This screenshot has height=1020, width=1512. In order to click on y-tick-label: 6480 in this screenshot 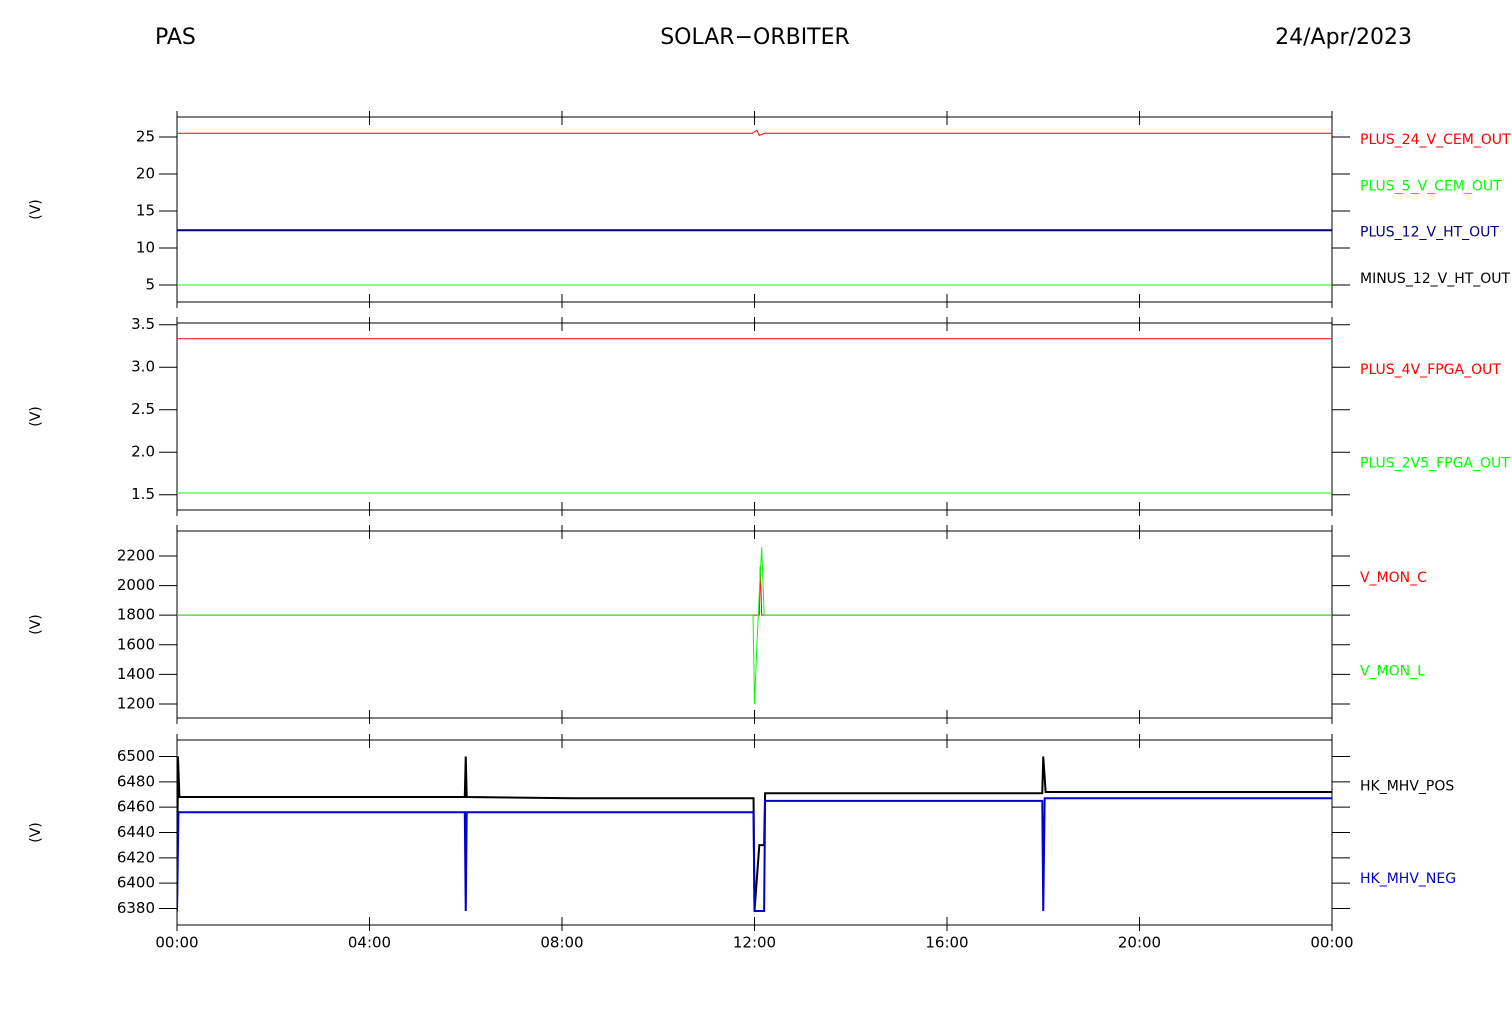, I will do `click(136, 781)`.